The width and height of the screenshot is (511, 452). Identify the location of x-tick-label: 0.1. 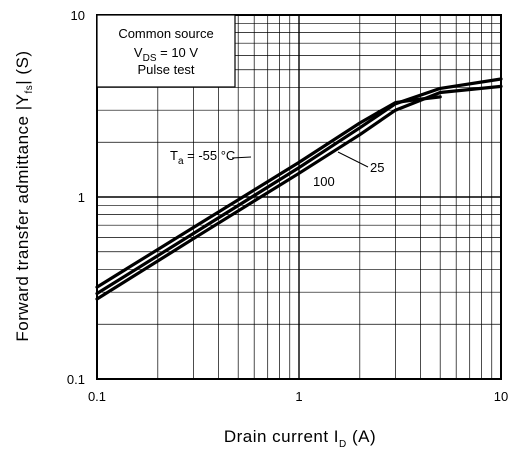
(97, 396).